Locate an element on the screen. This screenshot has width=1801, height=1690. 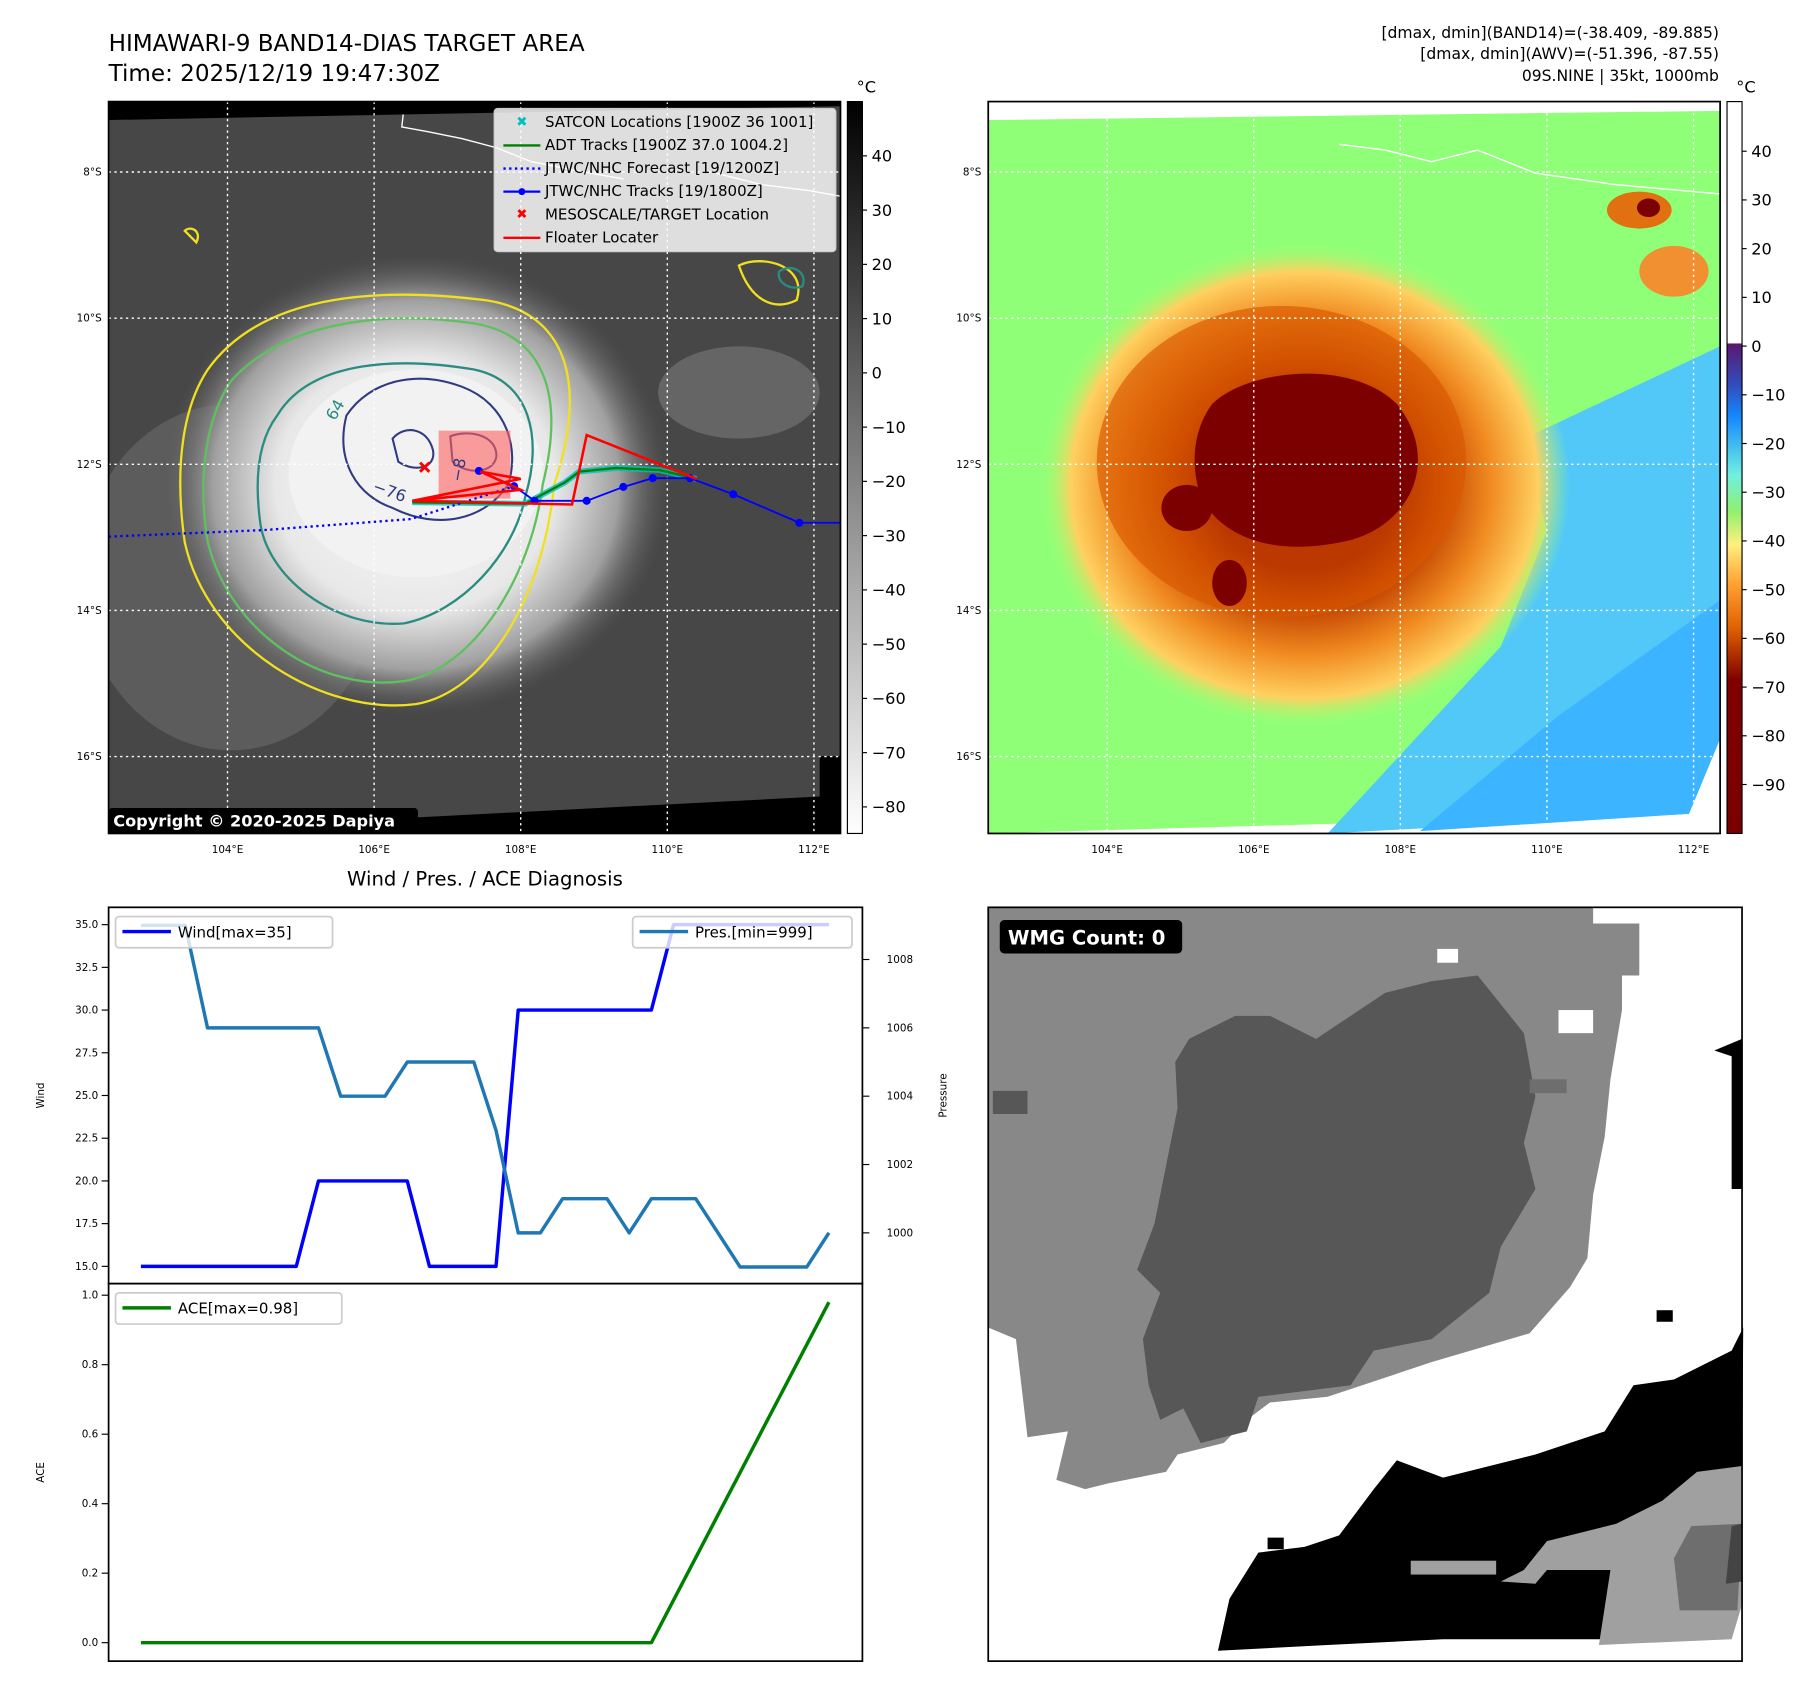
y-tick-label: 30.0 is located at coordinates (86, 1011).